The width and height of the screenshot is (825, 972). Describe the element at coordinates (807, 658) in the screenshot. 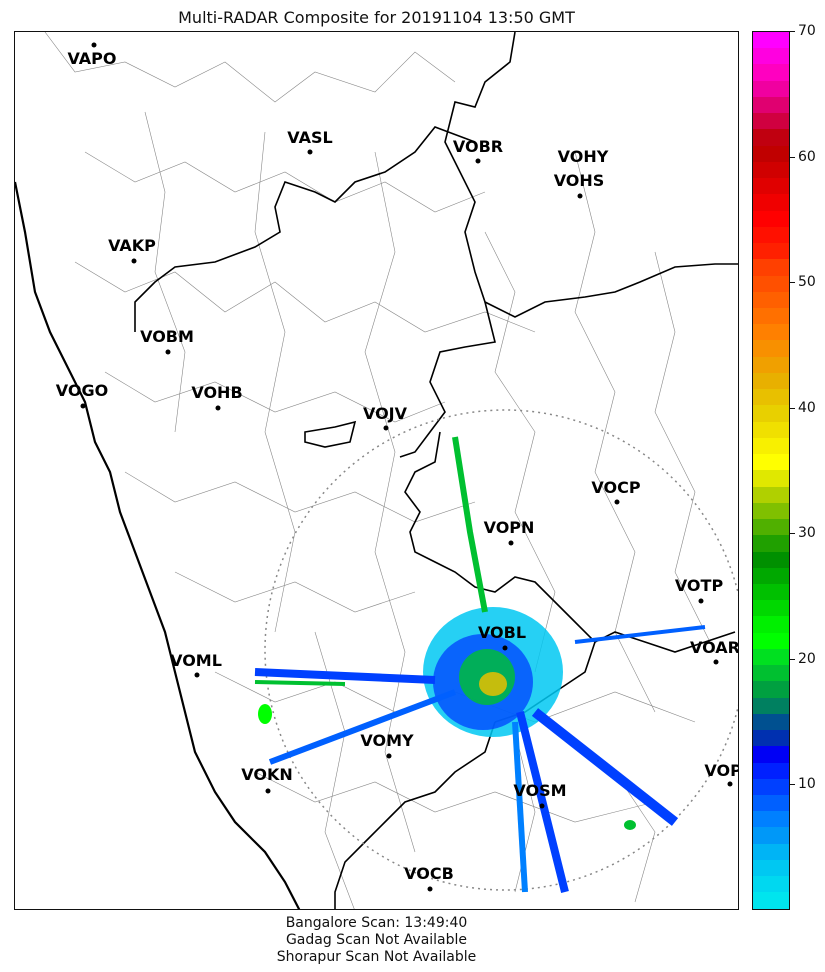

I see `colorbar-tick-label: 20` at that location.